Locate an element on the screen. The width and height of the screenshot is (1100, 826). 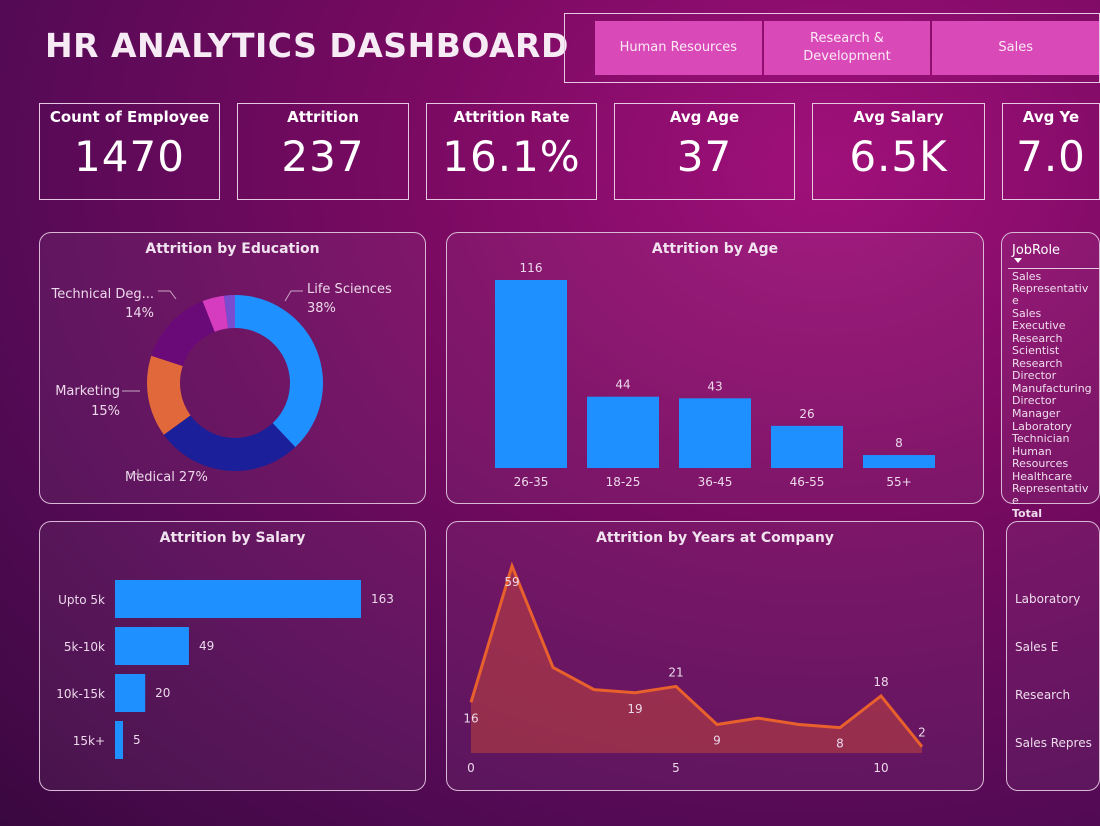
line-series is located at coordinates (696, 654).